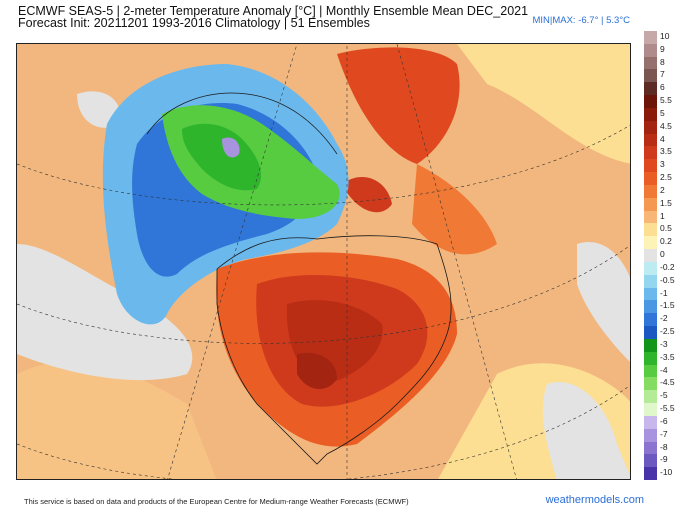 Image resolution: width=680 pixels, height=510 pixels. What do you see at coordinates (666, 241) in the screenshot?
I see `scale-label: 0.2` at bounding box center [666, 241].